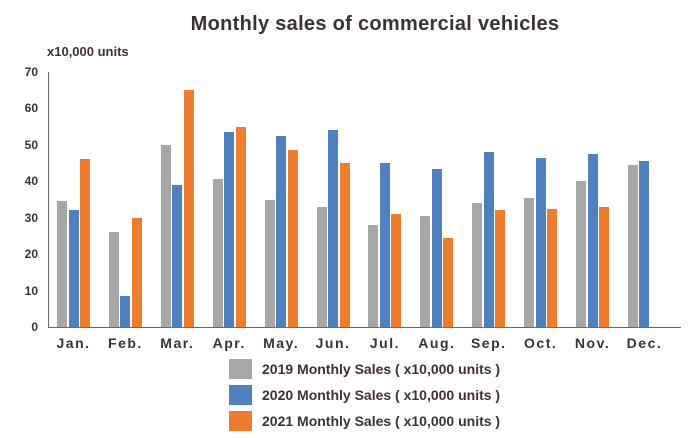  Describe the element at coordinates (381, 368) in the screenshot. I see `legend-label: 2019 Monthly Sales ( x10,000 units )` at that location.